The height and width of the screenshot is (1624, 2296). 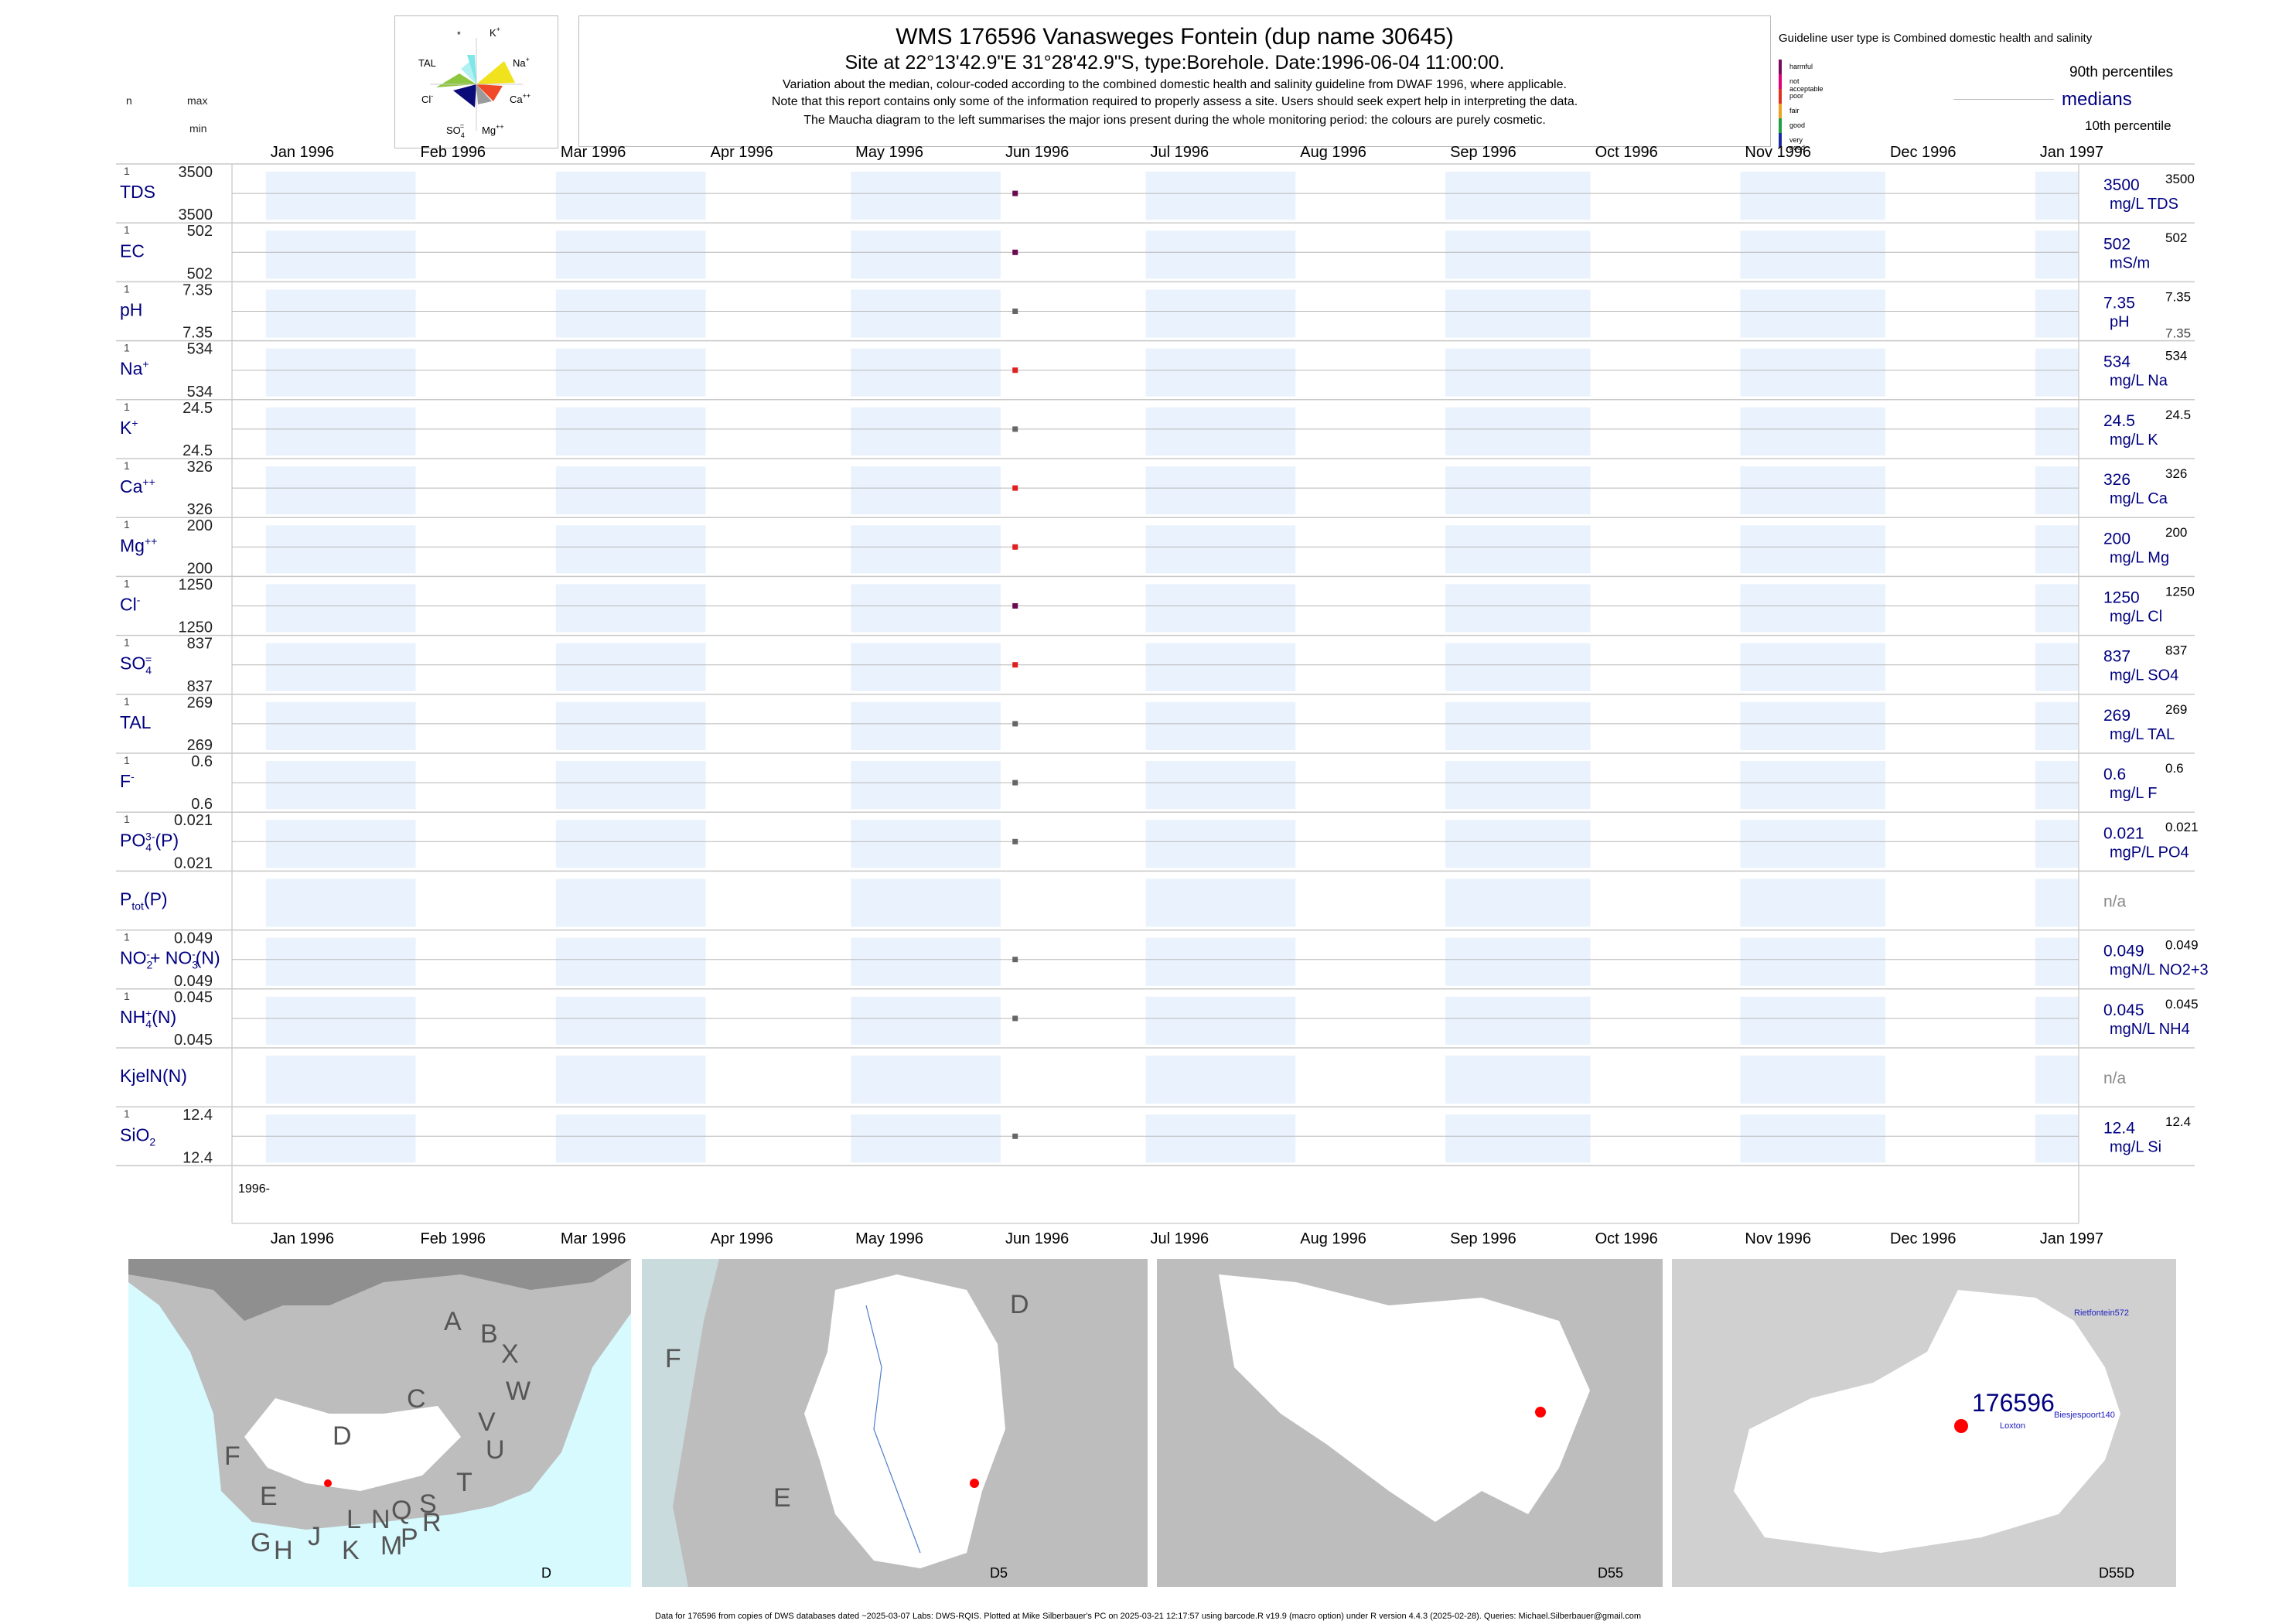 I want to click on row-max: 534, so click(x=200, y=349).